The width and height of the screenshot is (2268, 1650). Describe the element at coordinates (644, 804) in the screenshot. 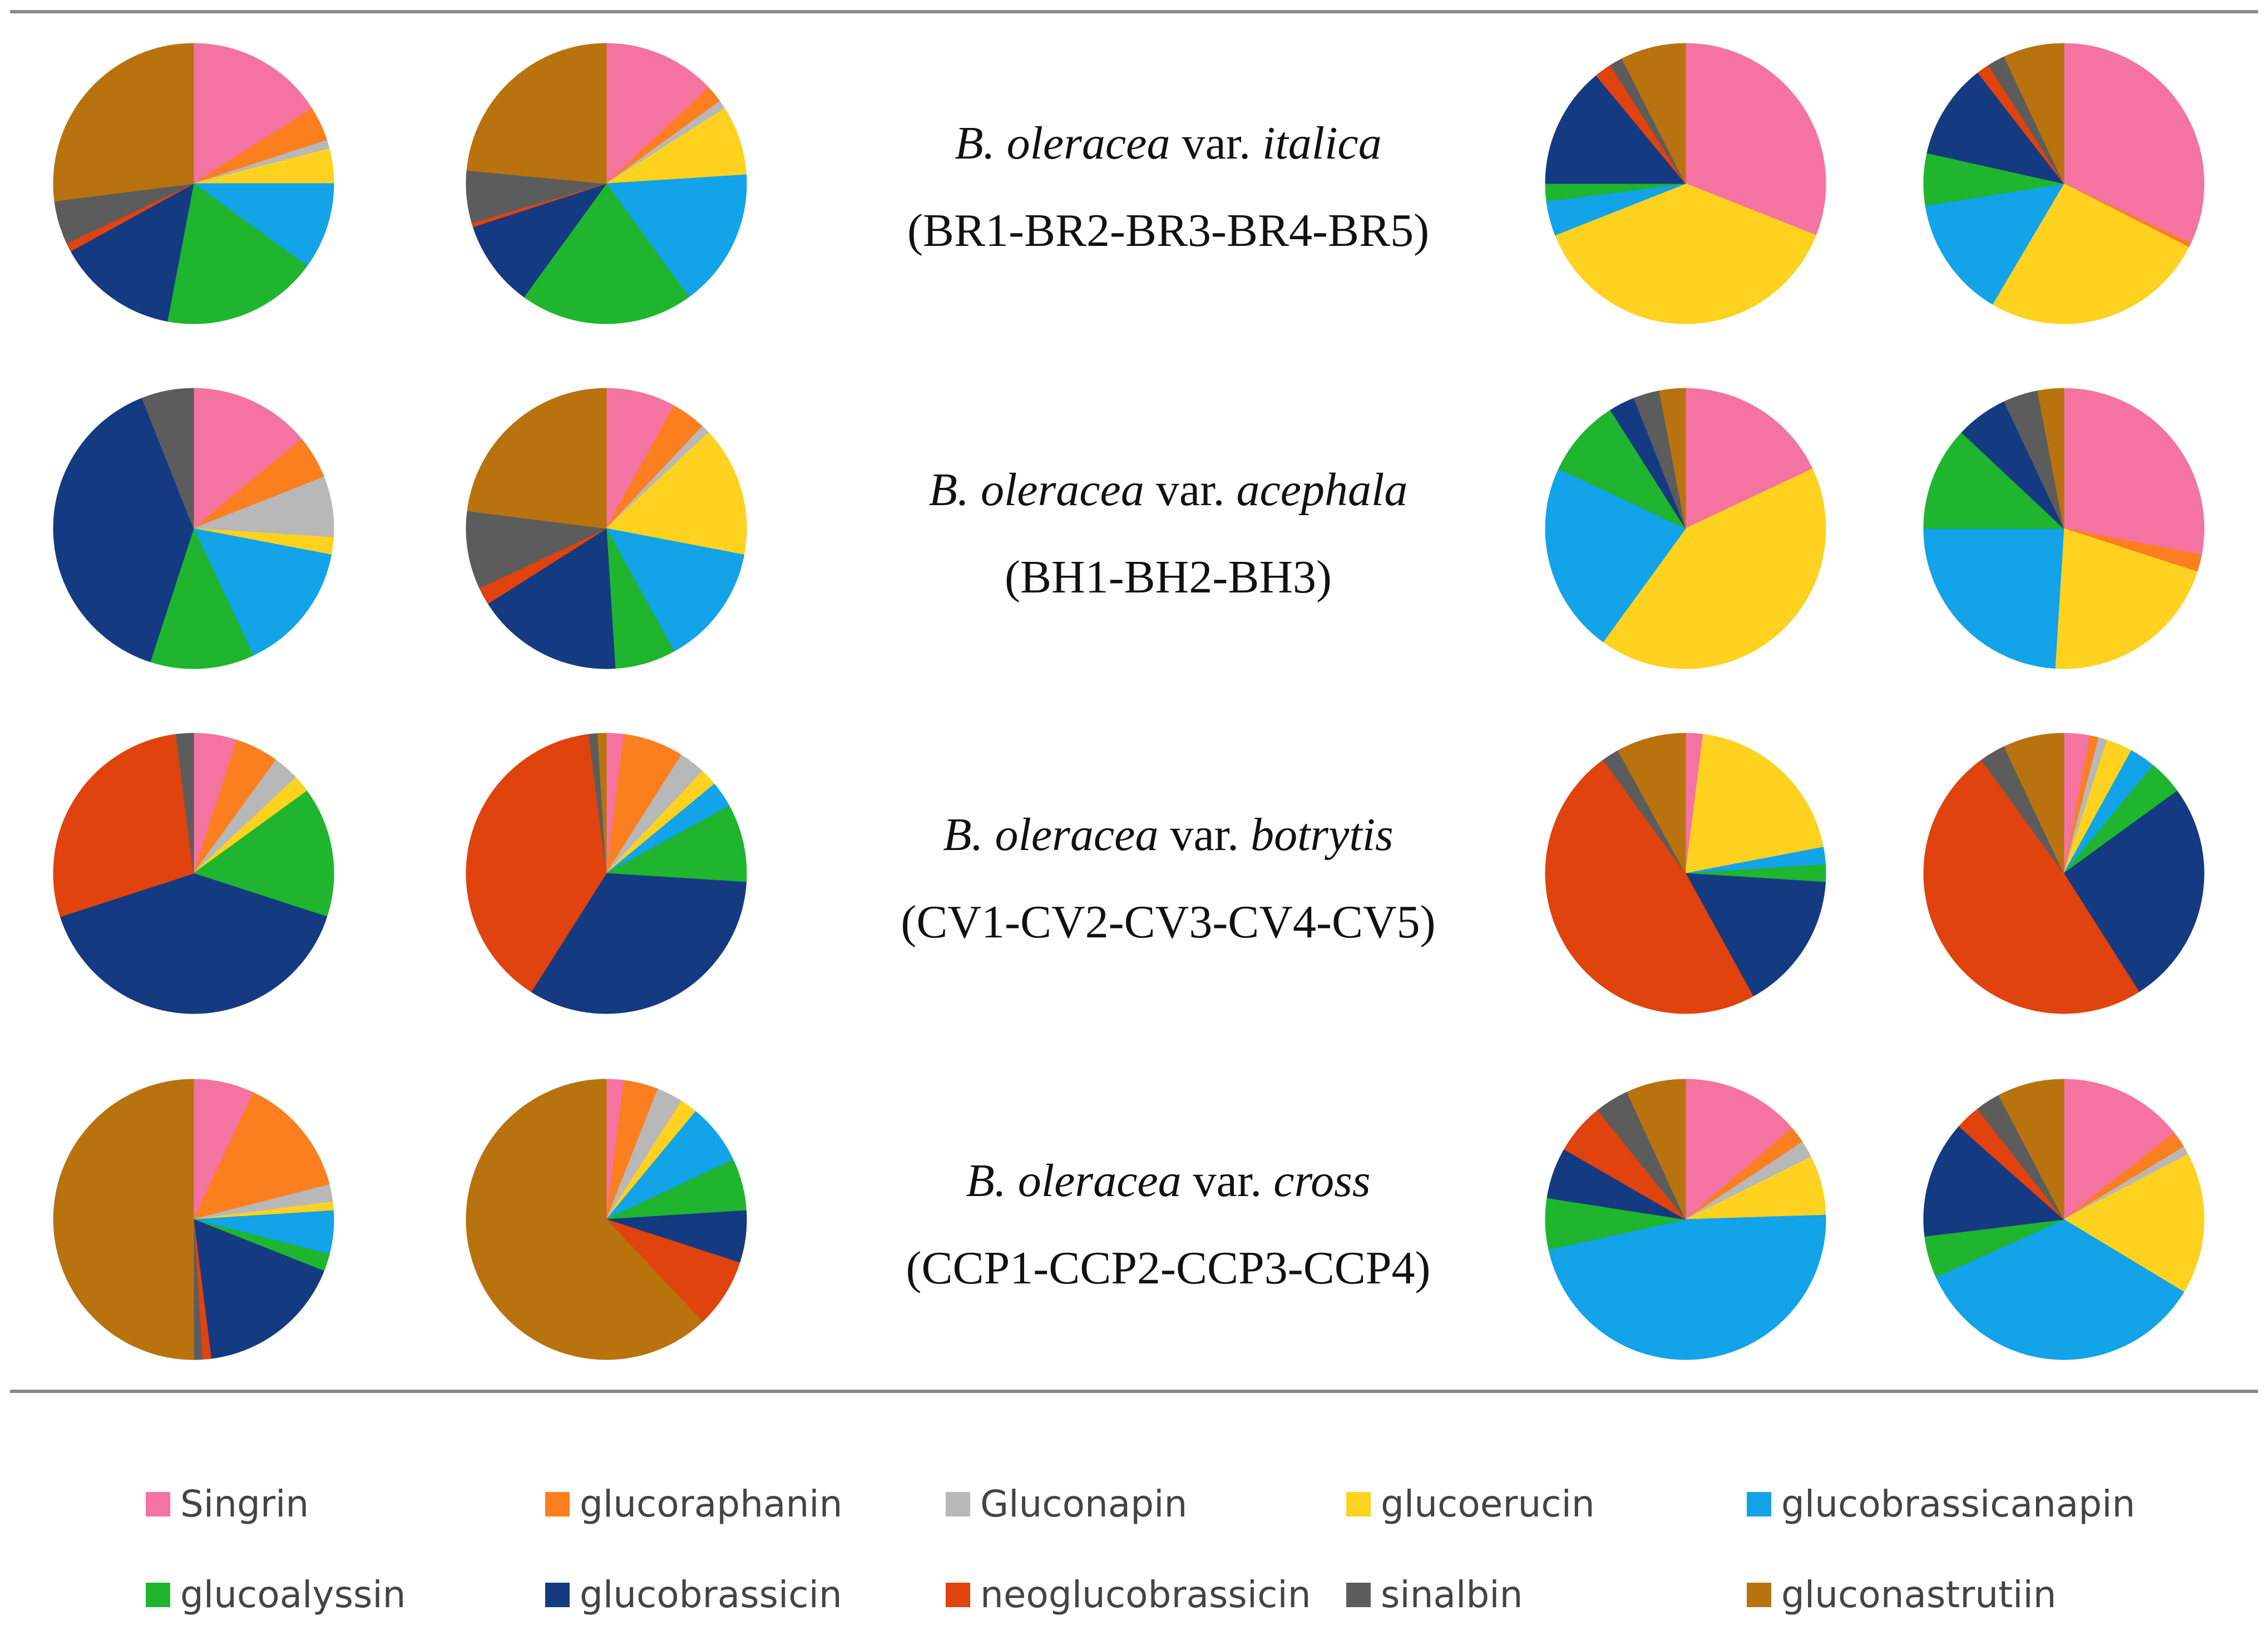

I see `slice-glucoraphanin` at that location.